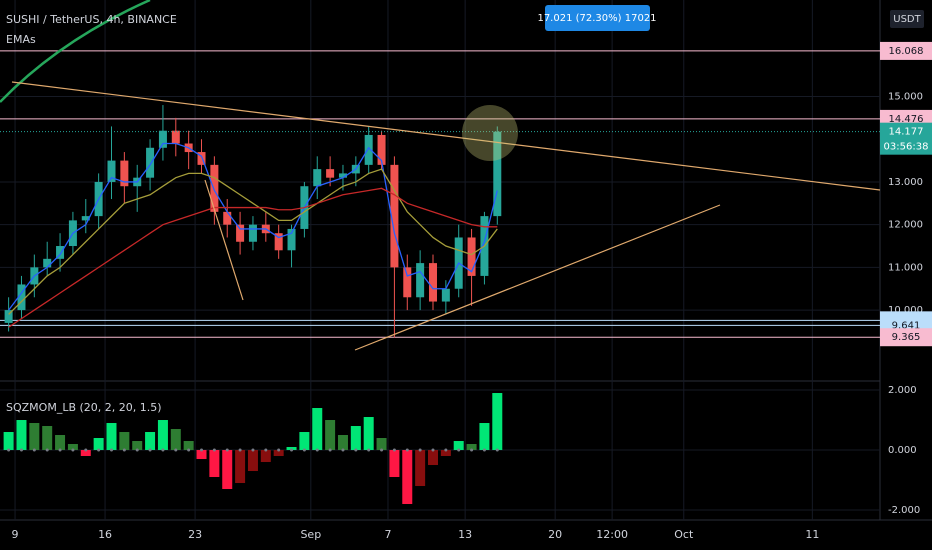 This screenshot has width=932, height=550. I want to click on y-tick-label: 13.000, so click(905, 182).